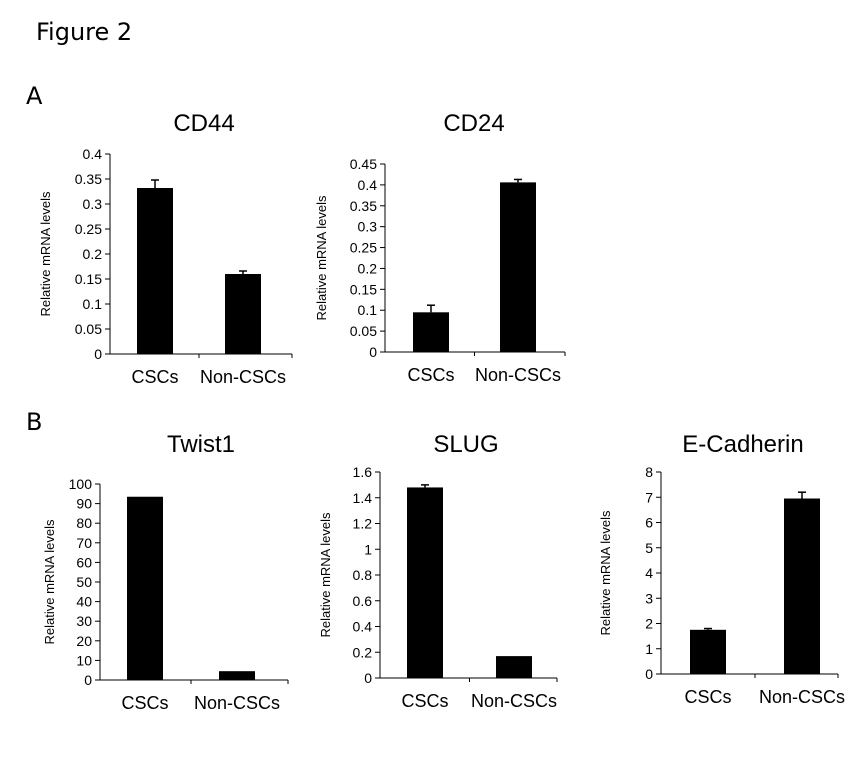  Describe the element at coordinates (84, 660) in the screenshot. I see `y-tick-label: 10` at that location.